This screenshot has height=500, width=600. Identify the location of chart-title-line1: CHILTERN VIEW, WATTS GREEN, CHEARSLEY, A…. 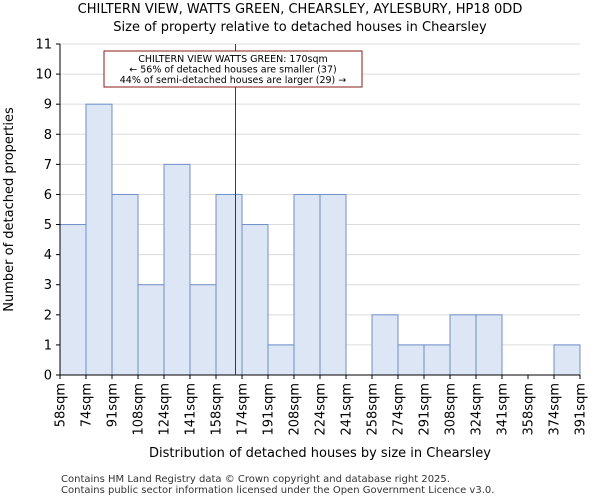
(300, 9).